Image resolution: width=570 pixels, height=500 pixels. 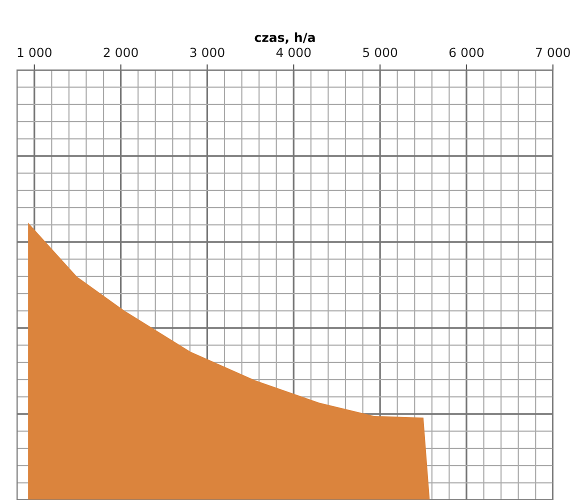 What do you see at coordinates (466, 53) in the screenshot?
I see `x-tick-label: 6 000` at bounding box center [466, 53].